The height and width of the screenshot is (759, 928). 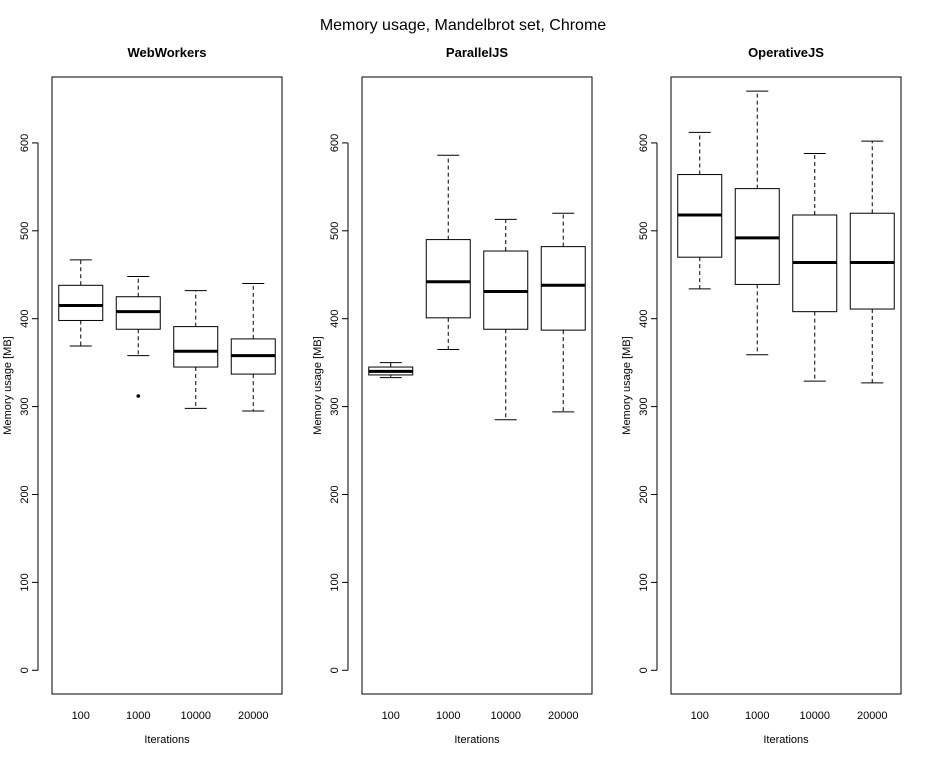 I want to click on panel-title: ParallelJS, so click(x=477, y=52).